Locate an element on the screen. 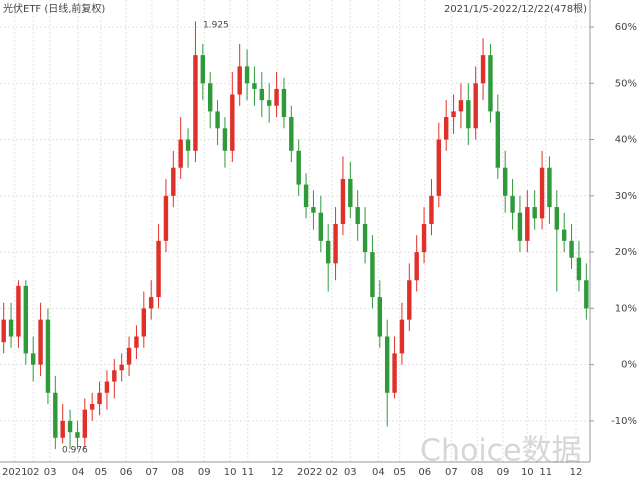 The height and width of the screenshot is (481, 640). chart-subtitle: 2021/1/5-2022/12/22(478根) is located at coordinates (515, 8).